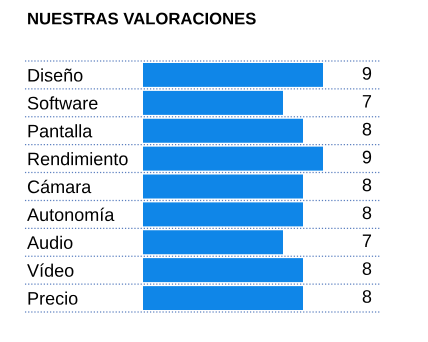  What do you see at coordinates (78, 159) in the screenshot?
I see `y-tick-label: Rendimiento` at bounding box center [78, 159].